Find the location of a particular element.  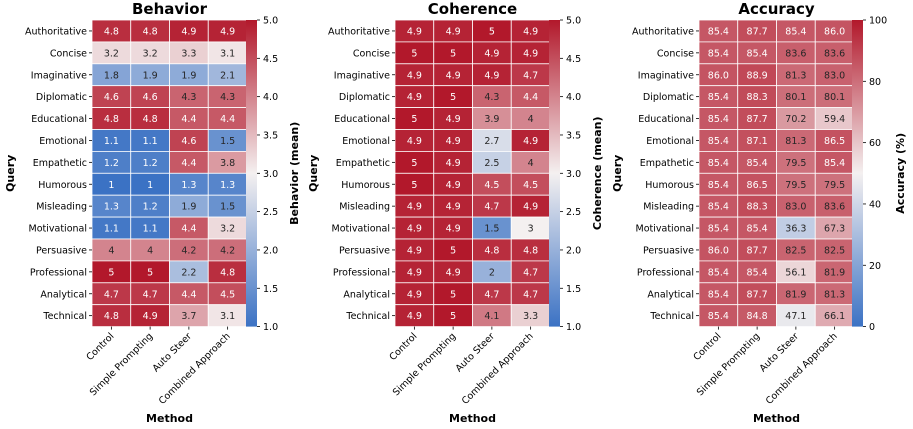

cell-value-label: 86.0 is located at coordinates (834, 31).